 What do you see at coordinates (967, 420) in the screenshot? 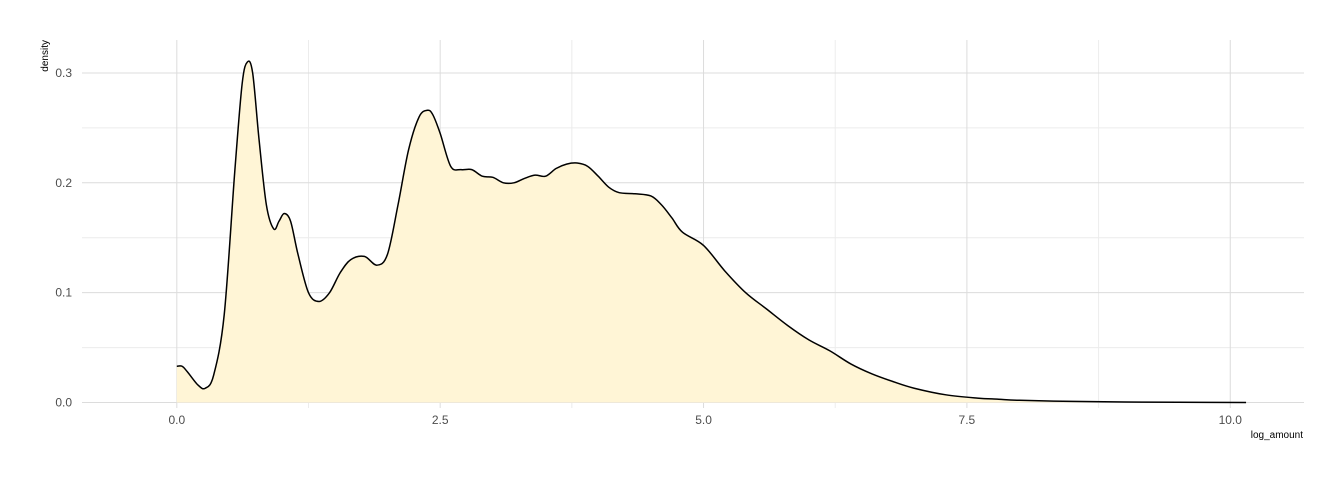
I see `x-tick-label: 7.5` at bounding box center [967, 420].